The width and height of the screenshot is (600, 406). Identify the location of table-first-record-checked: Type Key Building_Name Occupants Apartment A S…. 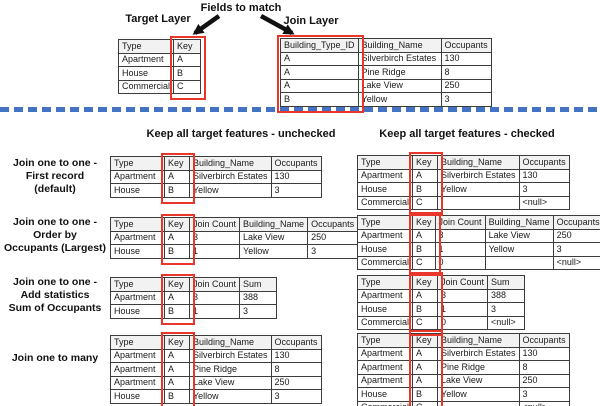
(463, 184).